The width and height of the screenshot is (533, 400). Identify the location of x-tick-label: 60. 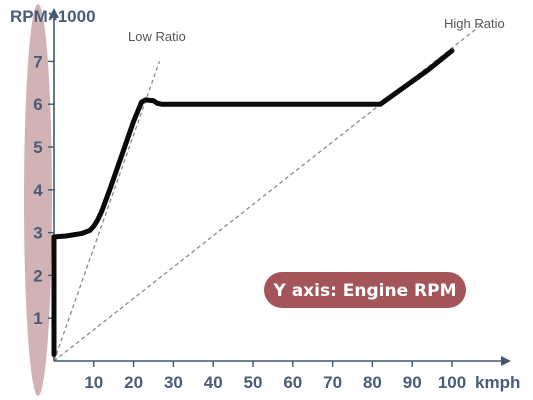
(292, 382).